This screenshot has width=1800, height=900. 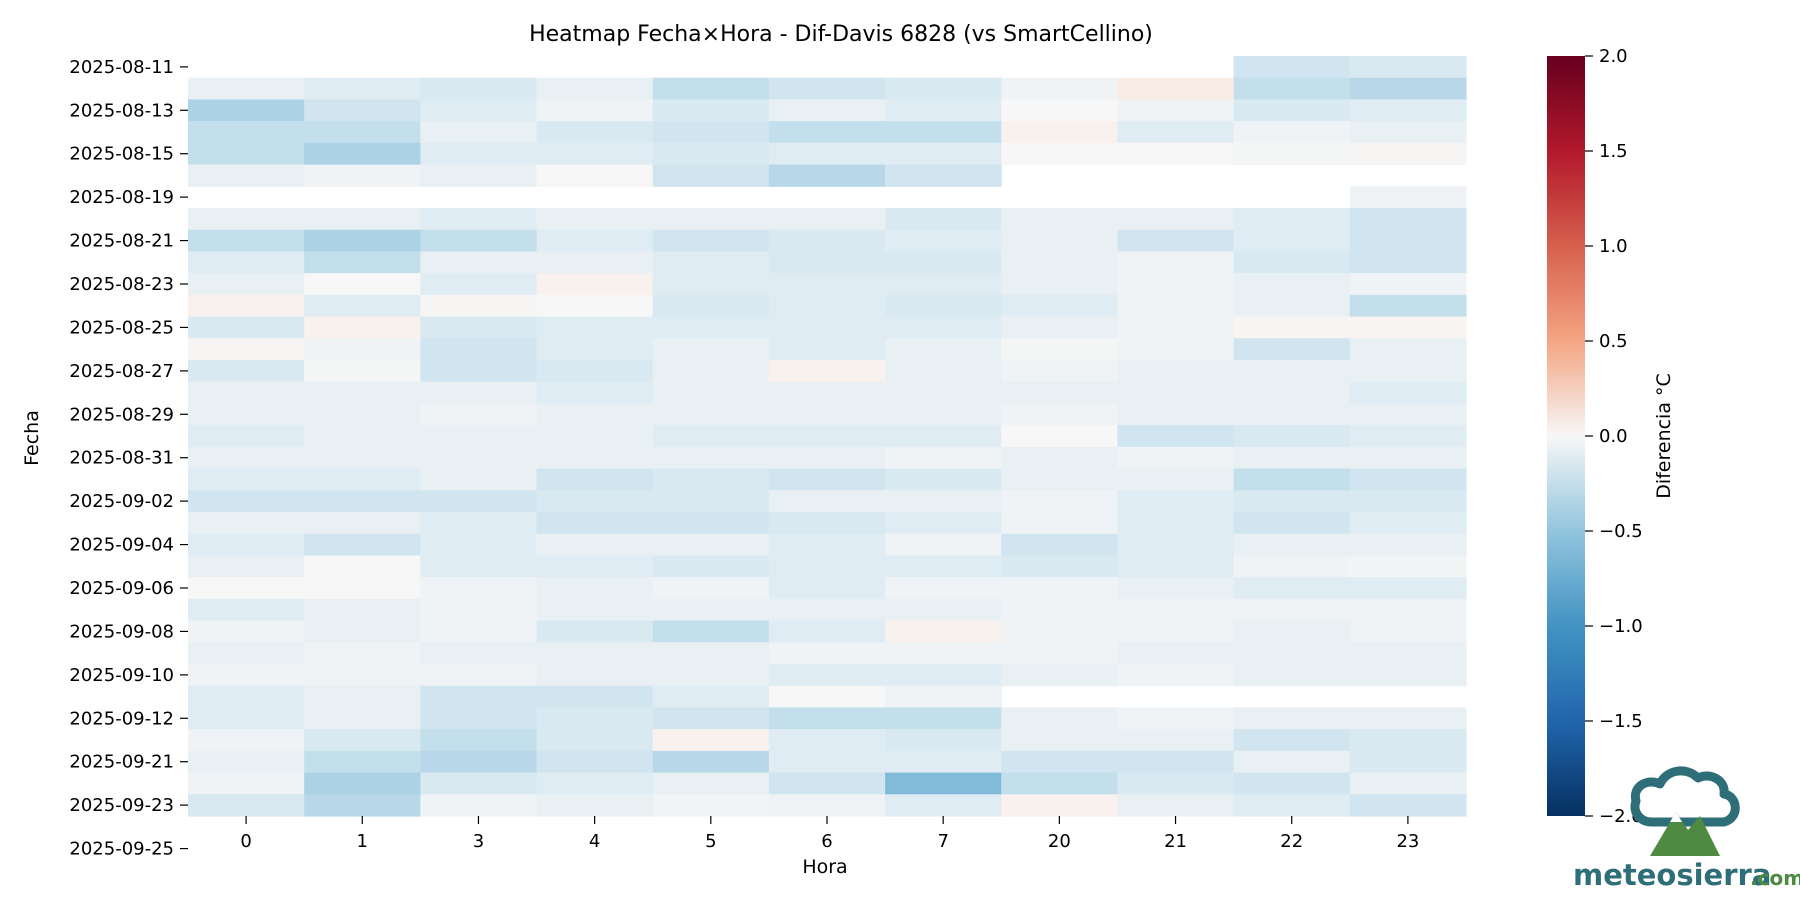 I want to click on x-tick-label: 23, so click(x=1407, y=841).